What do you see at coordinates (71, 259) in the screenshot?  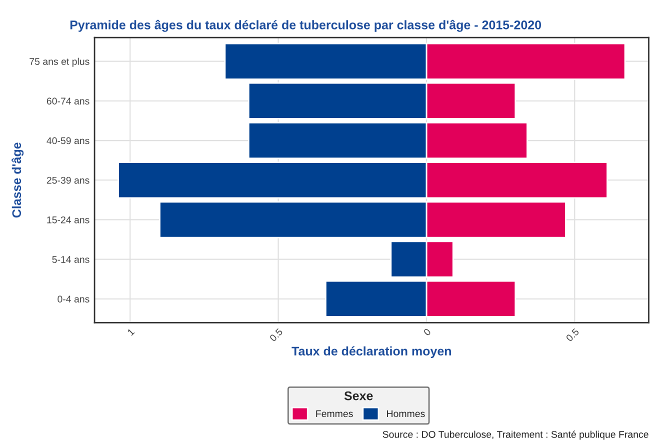 I see `y-tick-label: 5-14 ans` at bounding box center [71, 259].